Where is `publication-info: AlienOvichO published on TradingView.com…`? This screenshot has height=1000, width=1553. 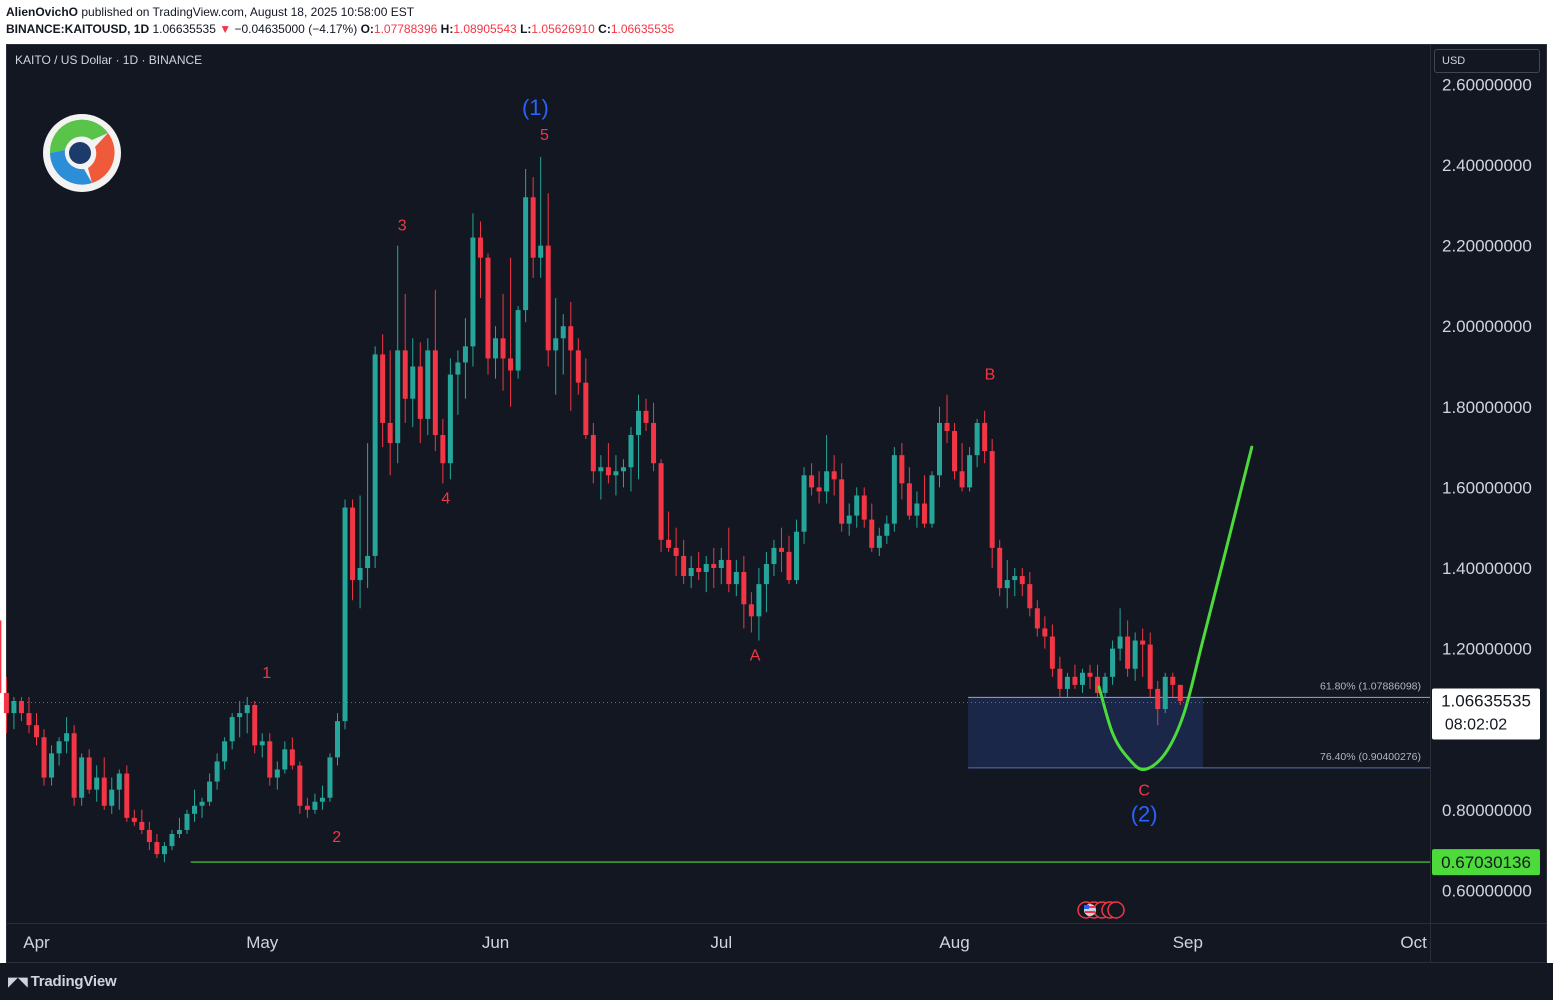 publication-info: AlienOvichO published on TradingView.com… is located at coordinates (210, 12).